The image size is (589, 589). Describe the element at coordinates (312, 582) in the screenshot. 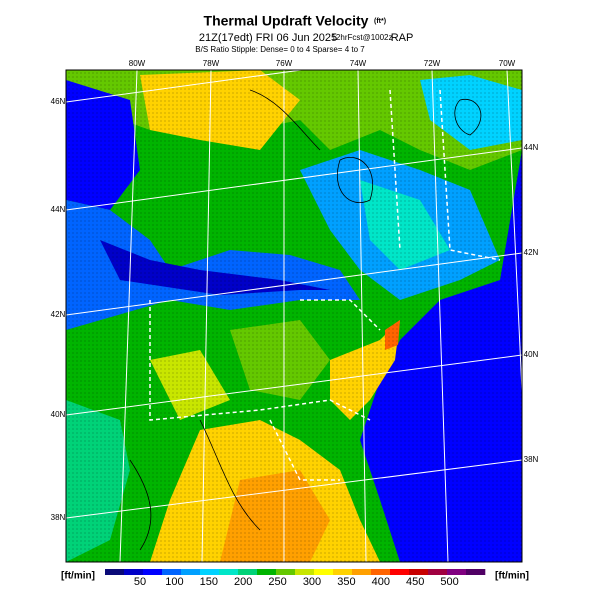

I see `colorbar-tick-label: 300` at that location.